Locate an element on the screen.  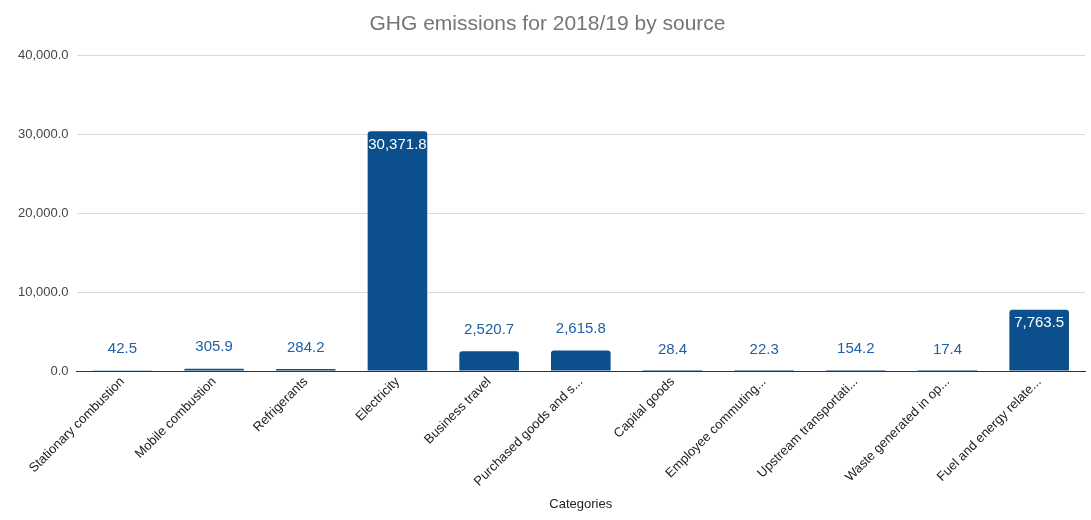
data-label: 2,520.7 is located at coordinates (489, 328).